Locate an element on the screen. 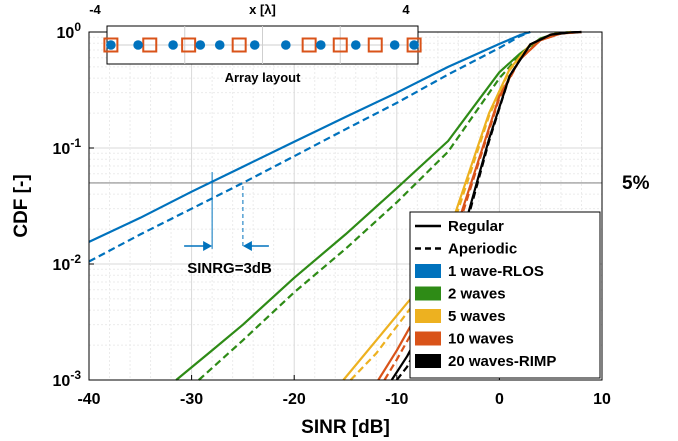  reference-line-label: 5% is located at coordinates (636, 183).